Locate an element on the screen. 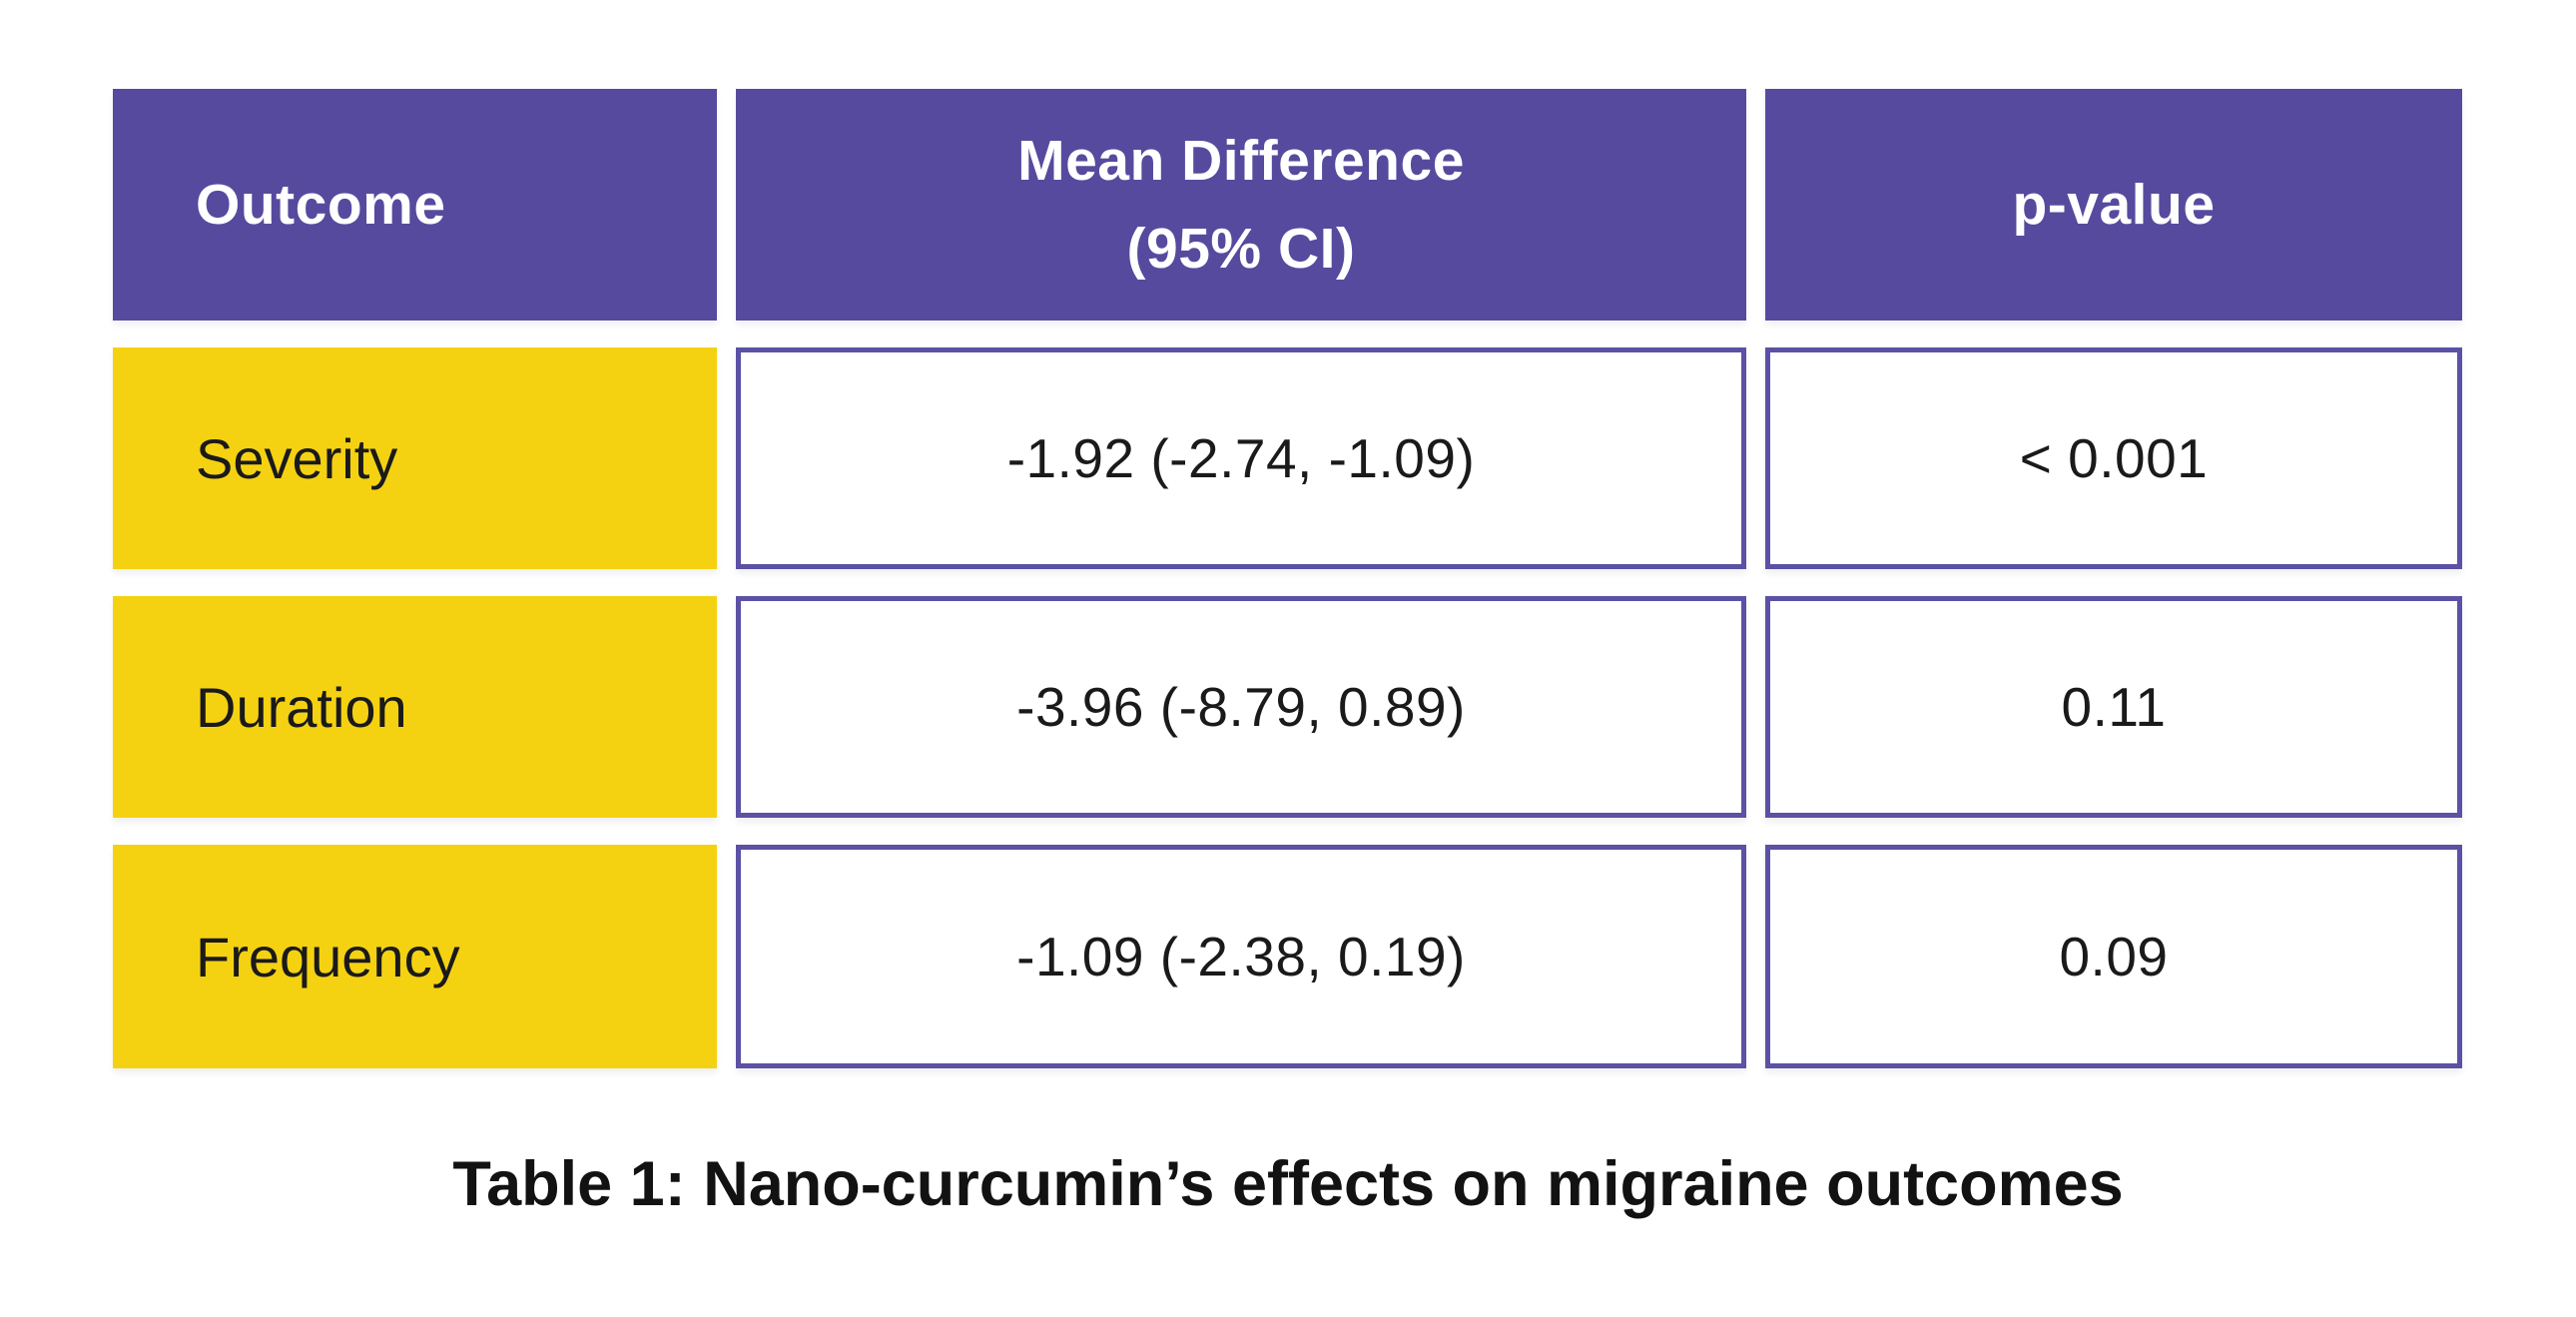  row-label-duration: Duration is located at coordinates (415, 707).